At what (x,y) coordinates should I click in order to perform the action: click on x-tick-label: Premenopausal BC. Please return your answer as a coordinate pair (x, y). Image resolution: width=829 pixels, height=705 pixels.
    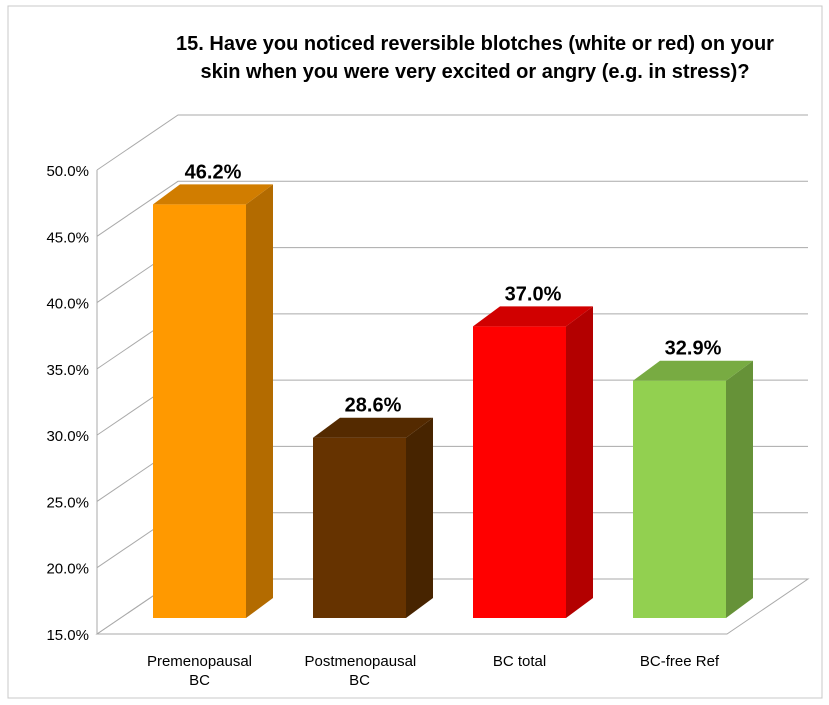
    Looking at the image, I should click on (199, 671).